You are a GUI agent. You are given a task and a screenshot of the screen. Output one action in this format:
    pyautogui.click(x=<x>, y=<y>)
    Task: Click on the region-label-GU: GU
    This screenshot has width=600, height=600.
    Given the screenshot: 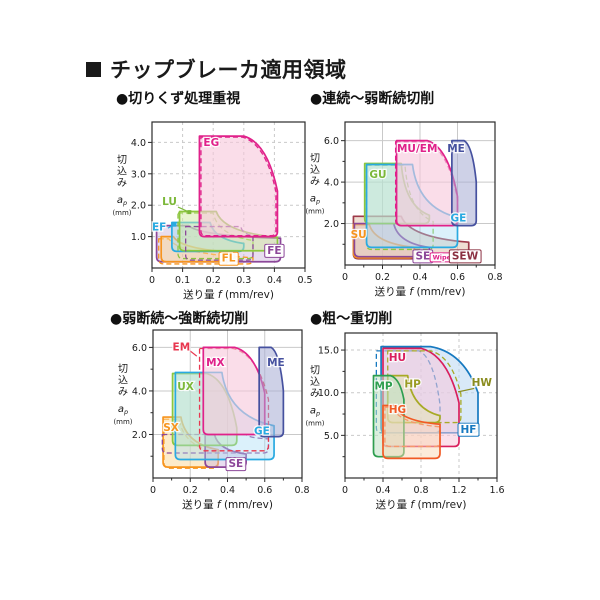 What is the action you would take?
    pyautogui.click(x=377, y=175)
    